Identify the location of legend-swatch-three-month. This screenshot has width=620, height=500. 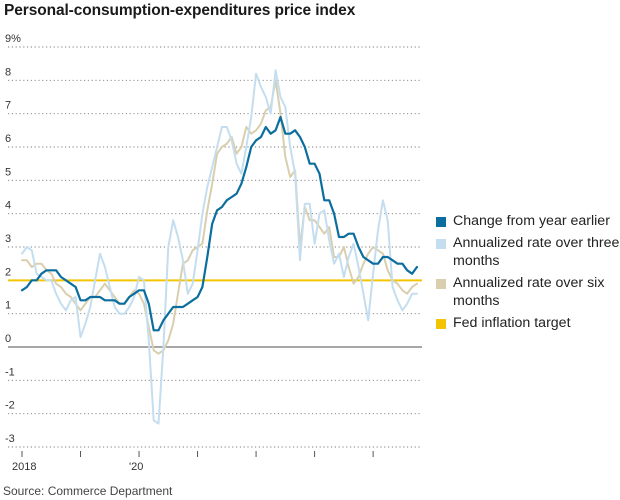
(441, 244).